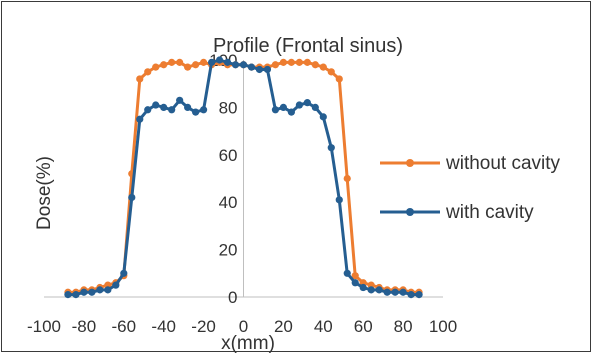 The image size is (594, 355). I want to click on x-tick-labels: -100 -80 -60 -40 -20 0 20 40 60 80 100, so click(242, 326).